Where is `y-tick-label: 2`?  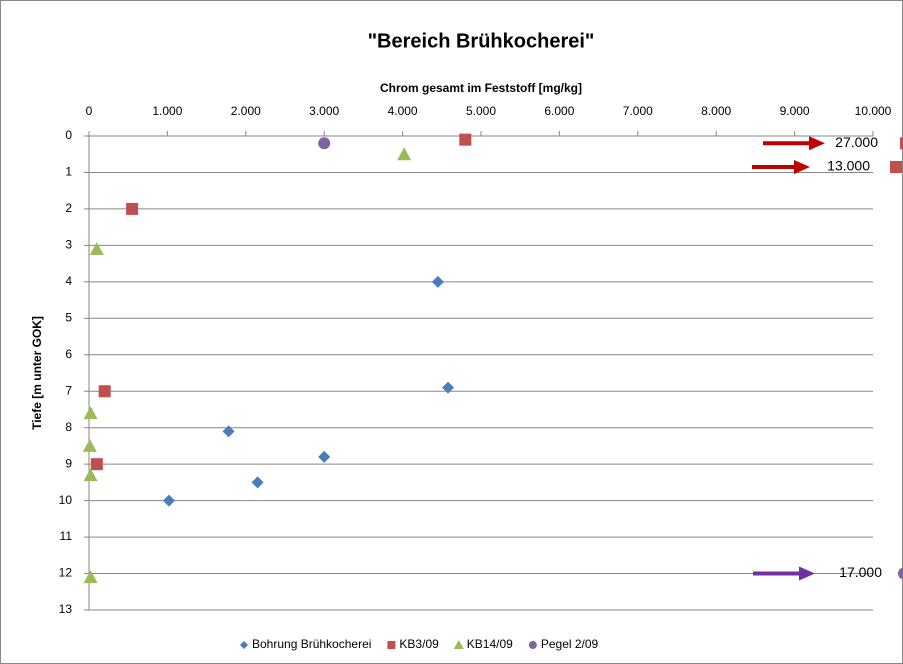 y-tick-label: 2 is located at coordinates (68, 208).